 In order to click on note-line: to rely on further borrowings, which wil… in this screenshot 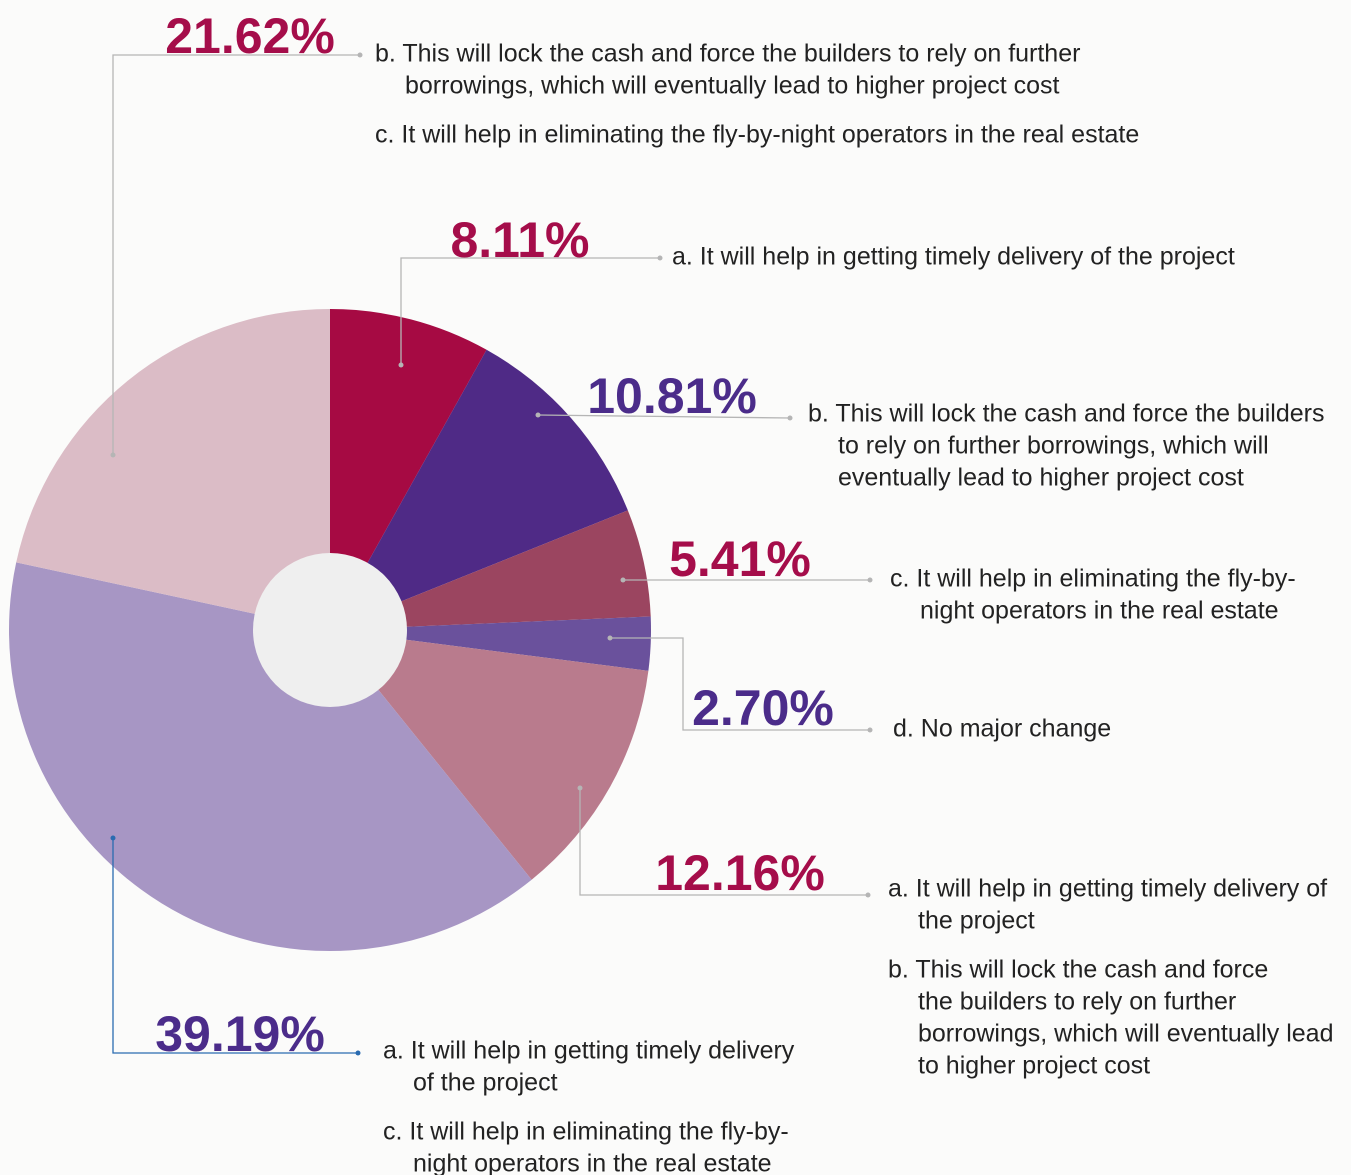, I will do `click(1053, 446)`.